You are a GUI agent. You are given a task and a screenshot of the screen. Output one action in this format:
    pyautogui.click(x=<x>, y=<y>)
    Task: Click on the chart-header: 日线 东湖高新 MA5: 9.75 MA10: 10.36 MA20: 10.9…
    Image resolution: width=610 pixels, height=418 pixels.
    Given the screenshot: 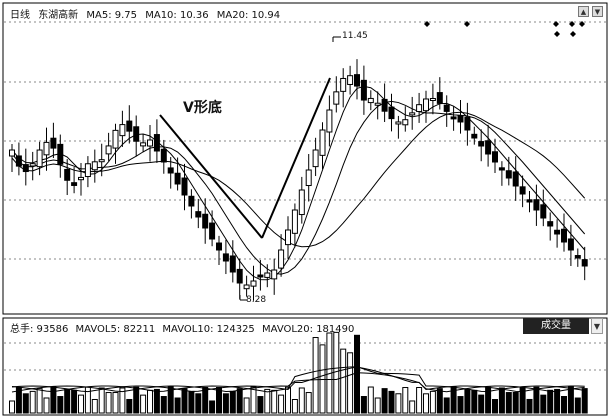 What is the action you would take?
    pyautogui.click(x=147, y=13)
    